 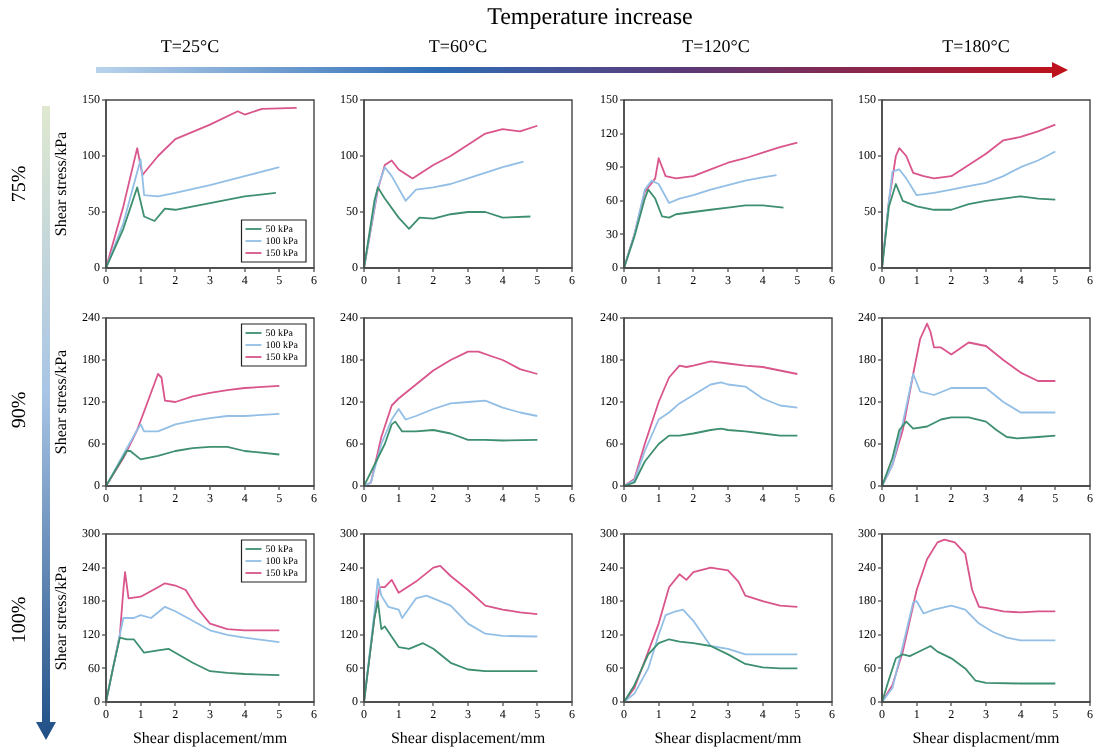 I want to click on text: T=180°C, so click(x=976, y=46).